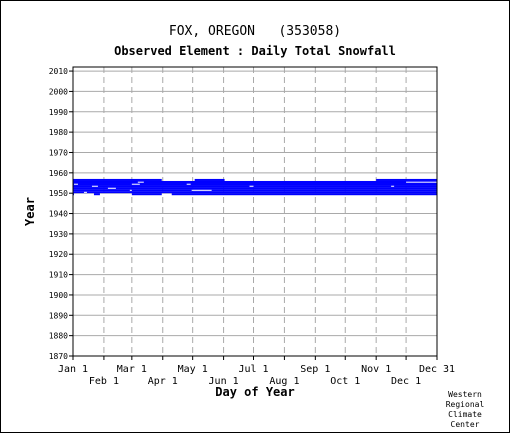 The width and height of the screenshot is (510, 433). What do you see at coordinates (376, 369) in the screenshot?
I see `x-tick-label: Nov 1` at bounding box center [376, 369].